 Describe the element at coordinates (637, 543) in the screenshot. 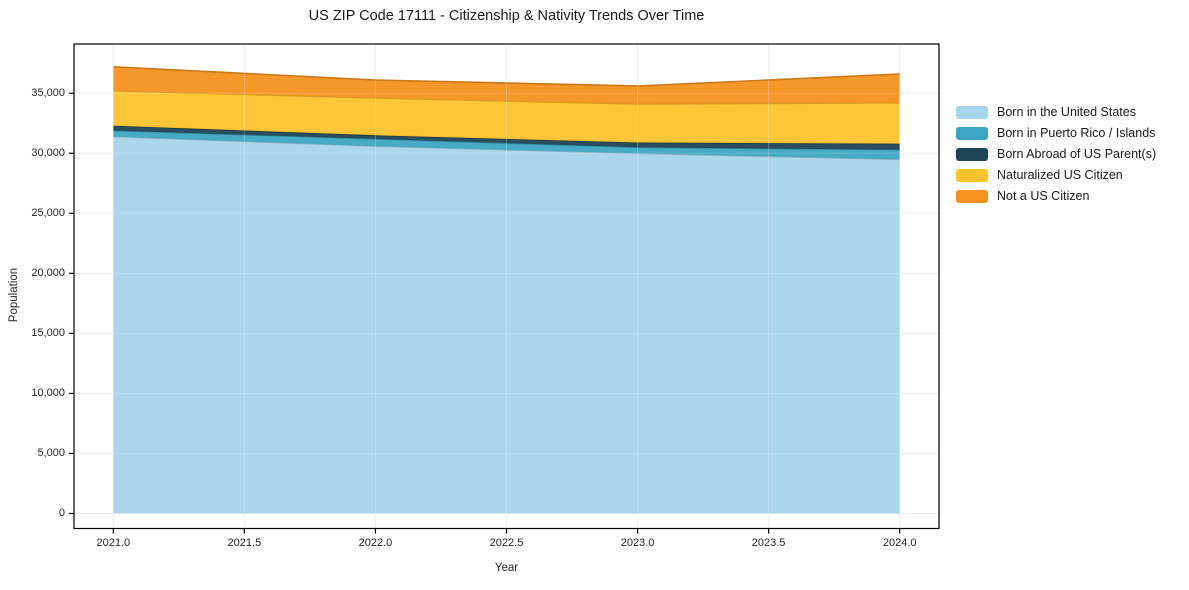

I see `x-tick-label: 2023.0` at that location.